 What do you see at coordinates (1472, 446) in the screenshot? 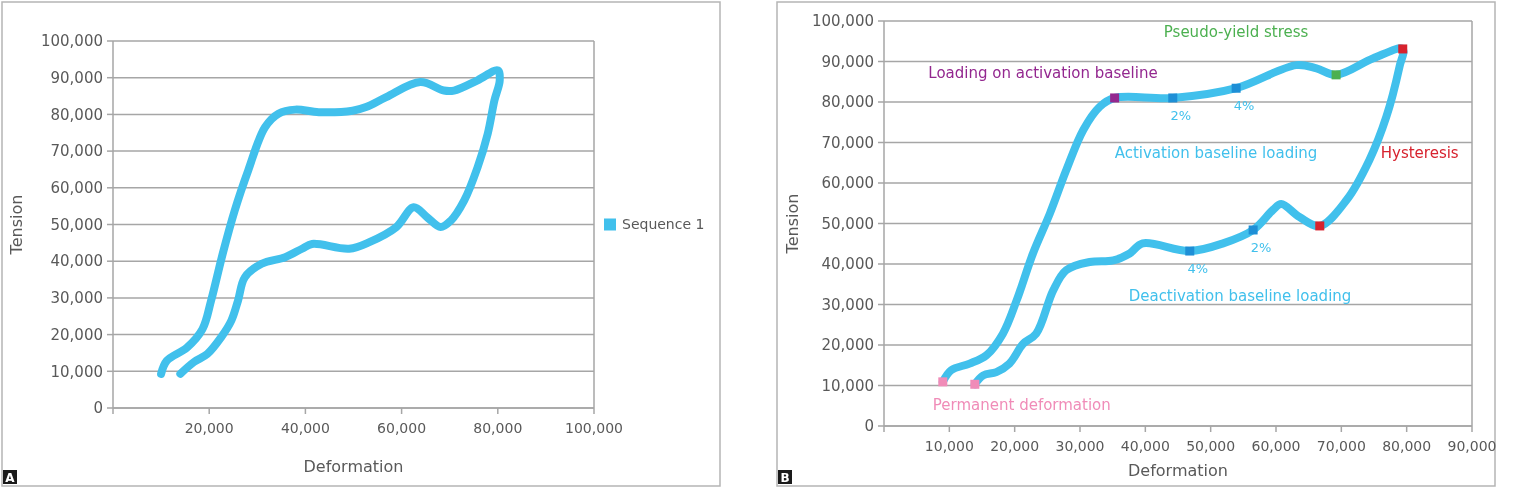
I see `x-tick-label: 90,000` at bounding box center [1472, 446].